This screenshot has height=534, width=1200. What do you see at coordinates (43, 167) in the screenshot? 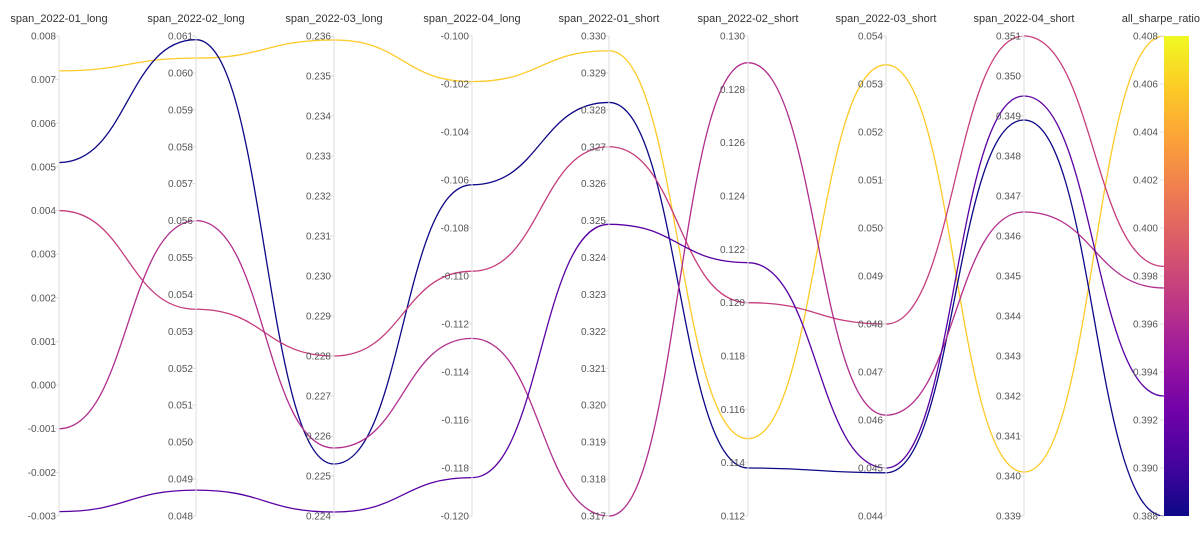
I see `tick-label: 0.005` at bounding box center [43, 167].